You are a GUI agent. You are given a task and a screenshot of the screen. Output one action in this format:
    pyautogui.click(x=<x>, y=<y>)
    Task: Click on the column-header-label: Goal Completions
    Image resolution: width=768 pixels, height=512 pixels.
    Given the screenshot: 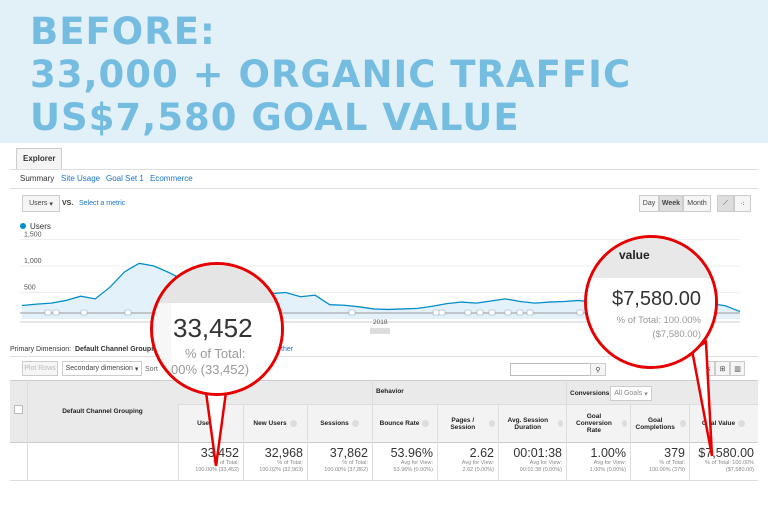 What is the action you would take?
    pyautogui.click(x=655, y=423)
    